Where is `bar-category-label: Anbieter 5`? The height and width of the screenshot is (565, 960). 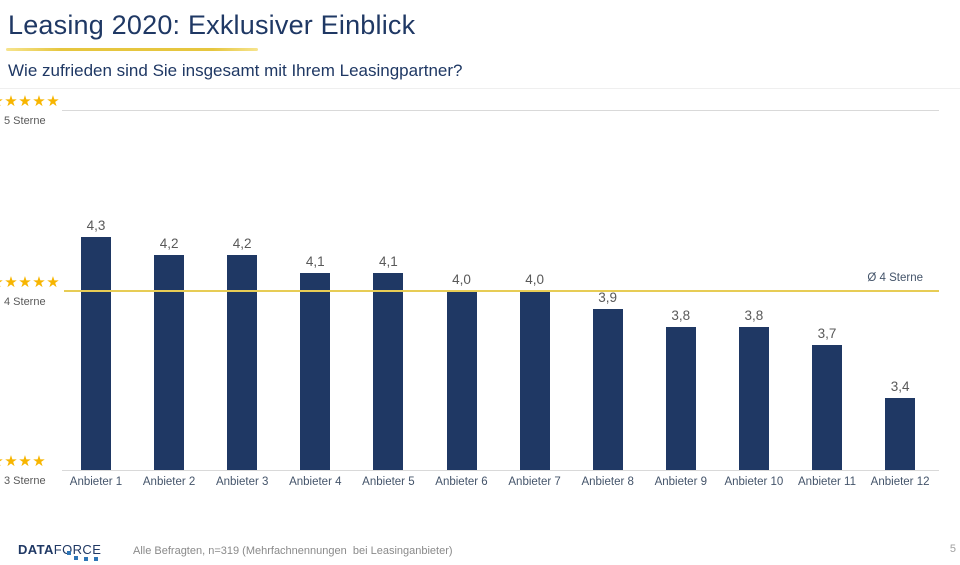
bar-category-label: Anbieter 5 is located at coordinates (388, 482).